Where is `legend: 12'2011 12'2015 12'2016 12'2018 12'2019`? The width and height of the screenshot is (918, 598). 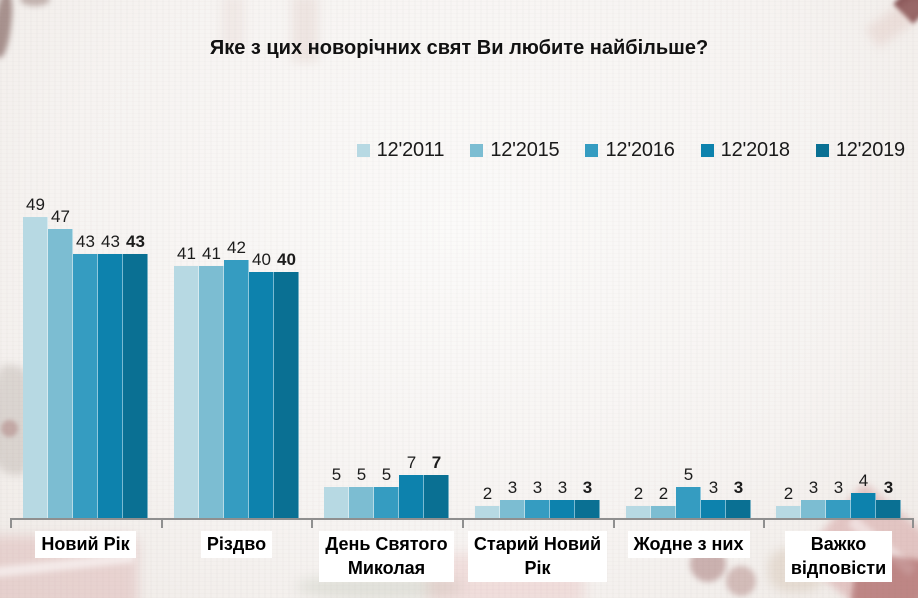 legend: 12'2011 12'2015 12'2016 12'2018 12'2019 is located at coordinates (630, 150).